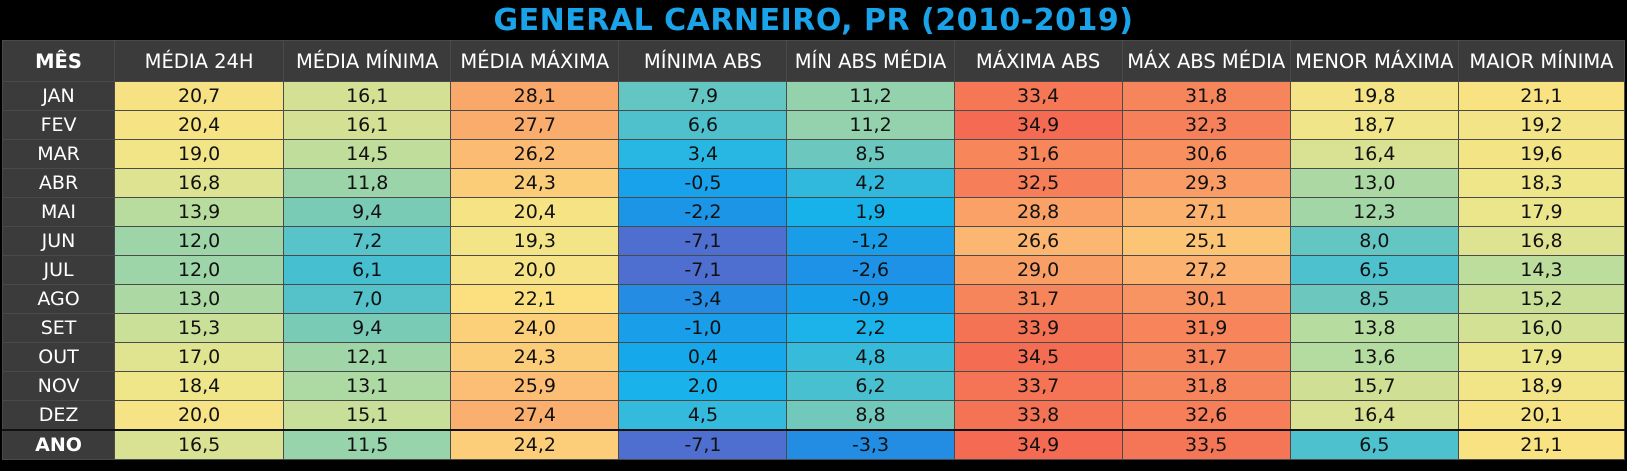 This screenshot has height=471, width=1627. What do you see at coordinates (703, 61) in the screenshot?
I see `column-header: MÍNIMA ABS` at bounding box center [703, 61].